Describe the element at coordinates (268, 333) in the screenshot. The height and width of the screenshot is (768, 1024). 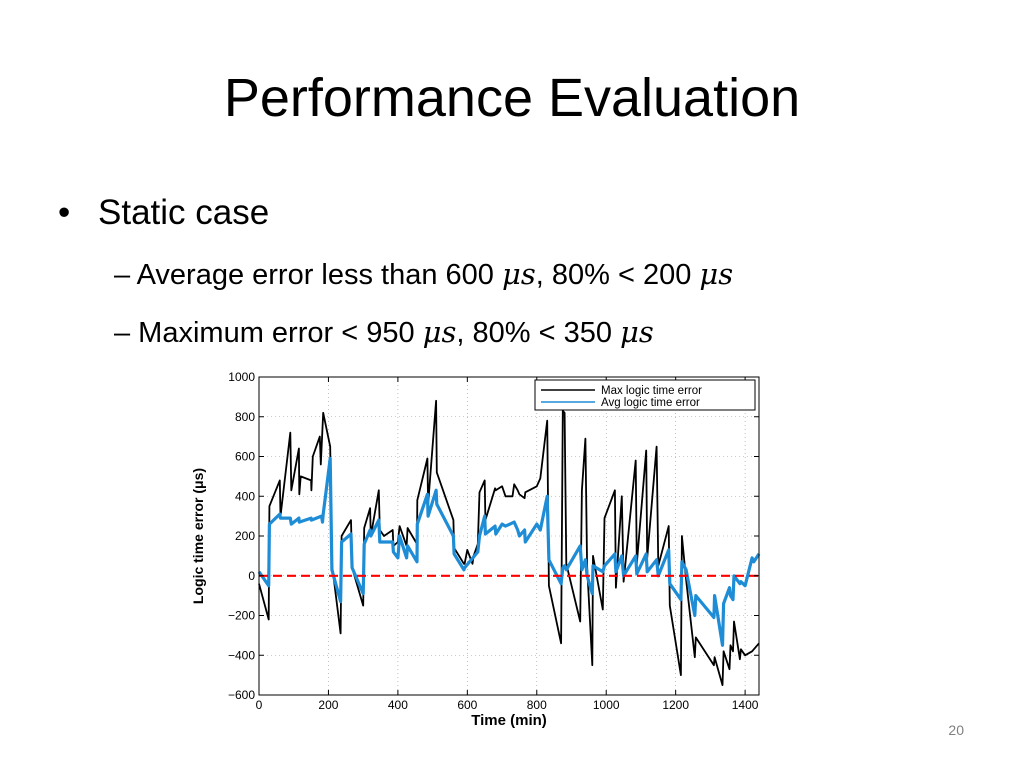
I see `sub2-prefix: – Maximum error < 950` at that location.